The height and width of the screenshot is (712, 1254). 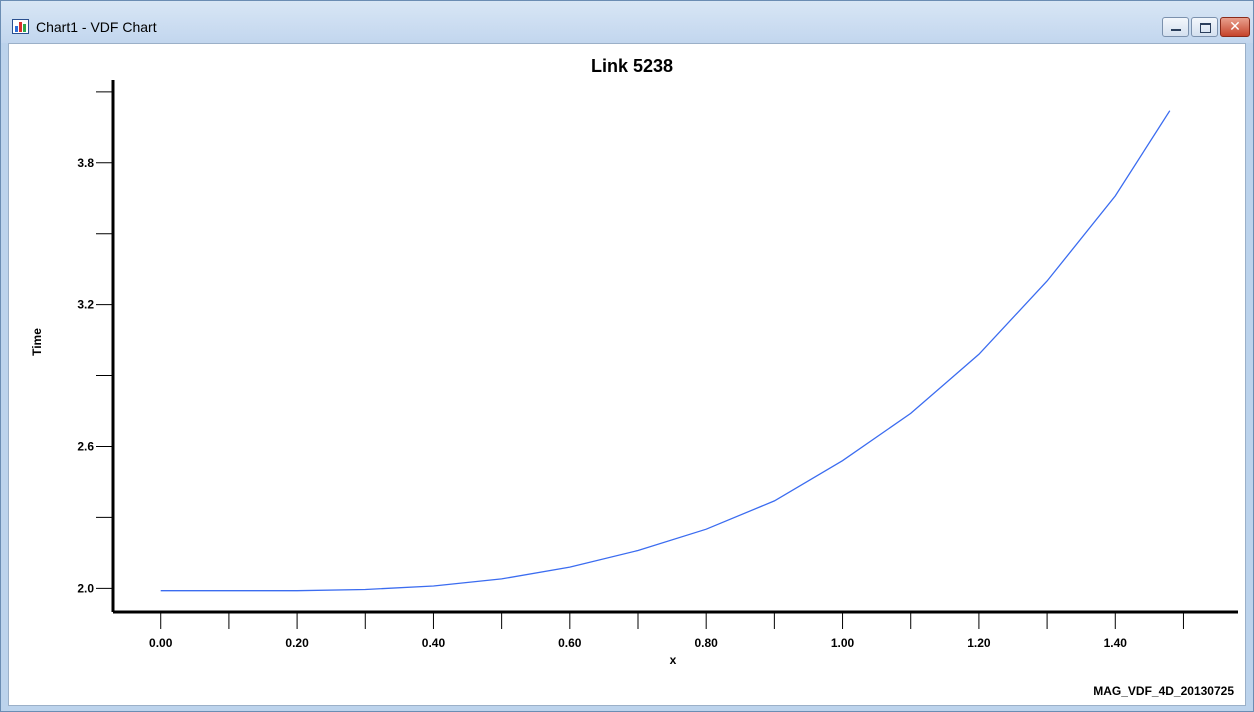 I want to click on maximize-icon, so click(x=1205, y=28).